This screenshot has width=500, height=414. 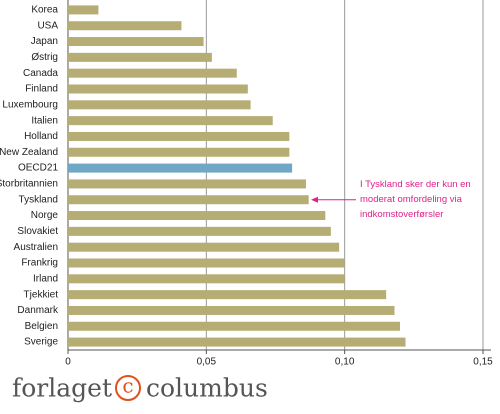 I want to click on y-tick-label: Holland, so click(x=41, y=136).